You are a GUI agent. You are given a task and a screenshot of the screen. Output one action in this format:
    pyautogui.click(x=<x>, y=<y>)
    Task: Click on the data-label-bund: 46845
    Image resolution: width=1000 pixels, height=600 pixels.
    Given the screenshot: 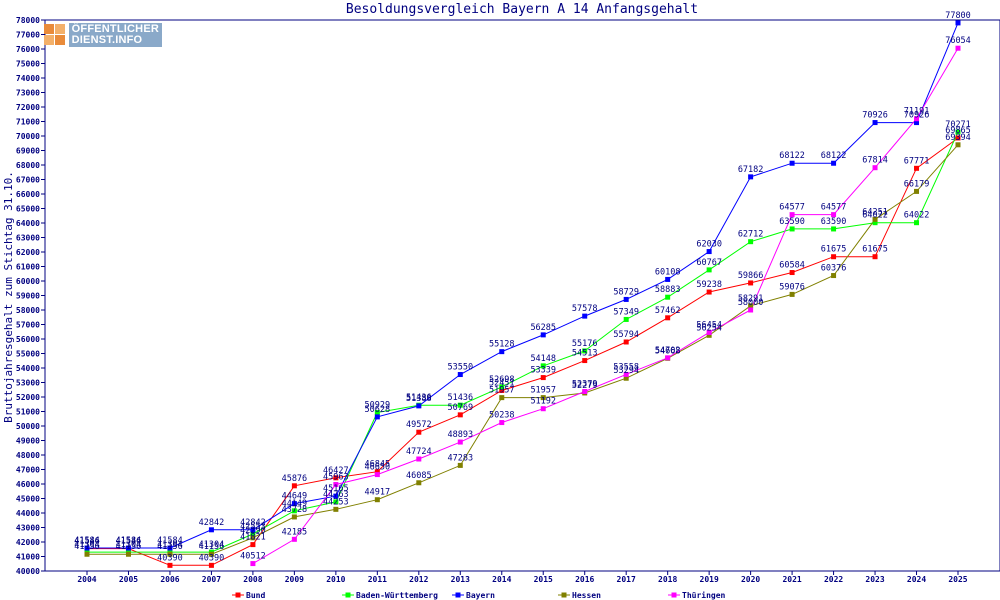 What is the action you would take?
    pyautogui.click(x=378, y=465)
    